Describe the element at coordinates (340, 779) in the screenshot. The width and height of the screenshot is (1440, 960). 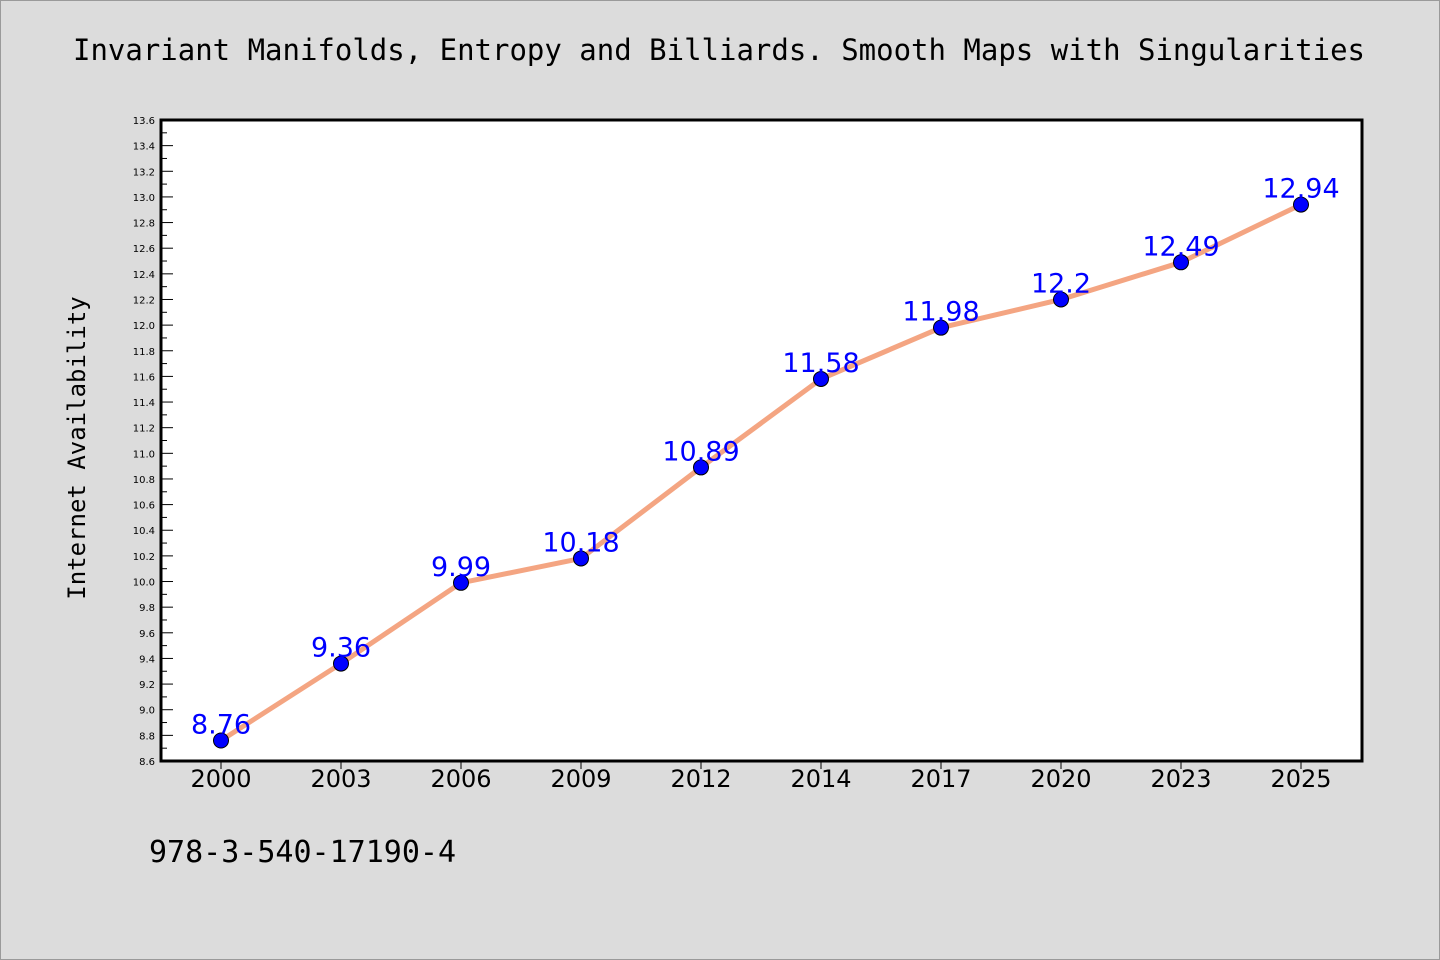
I see `x-tick-label: 2003` at that location.